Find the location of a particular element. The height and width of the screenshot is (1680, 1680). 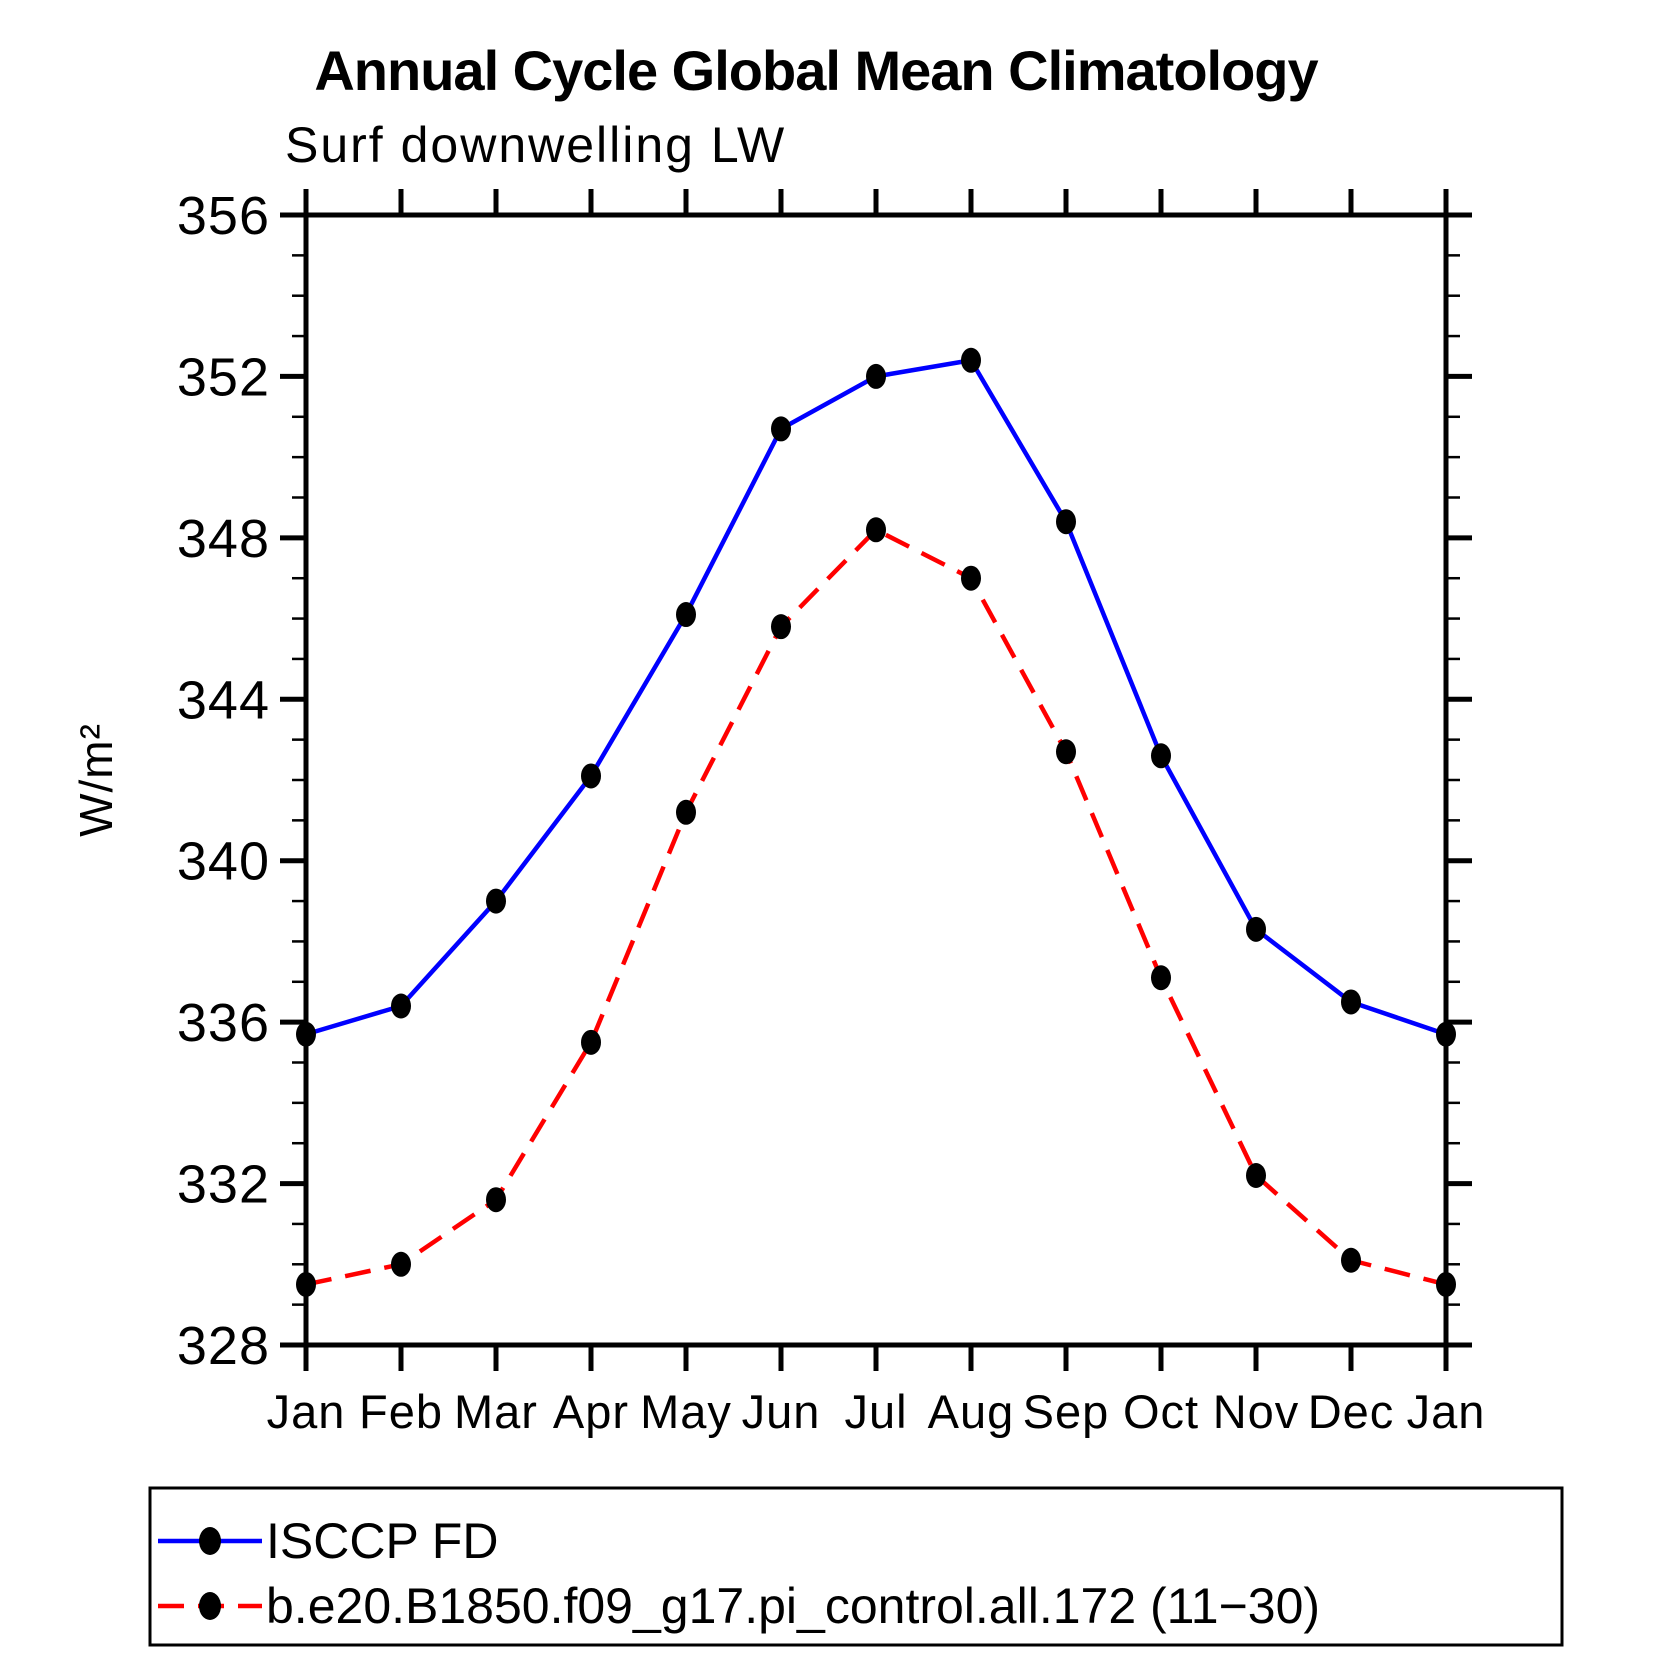

x-tick-label: Jun is located at coordinates (781, 1411).